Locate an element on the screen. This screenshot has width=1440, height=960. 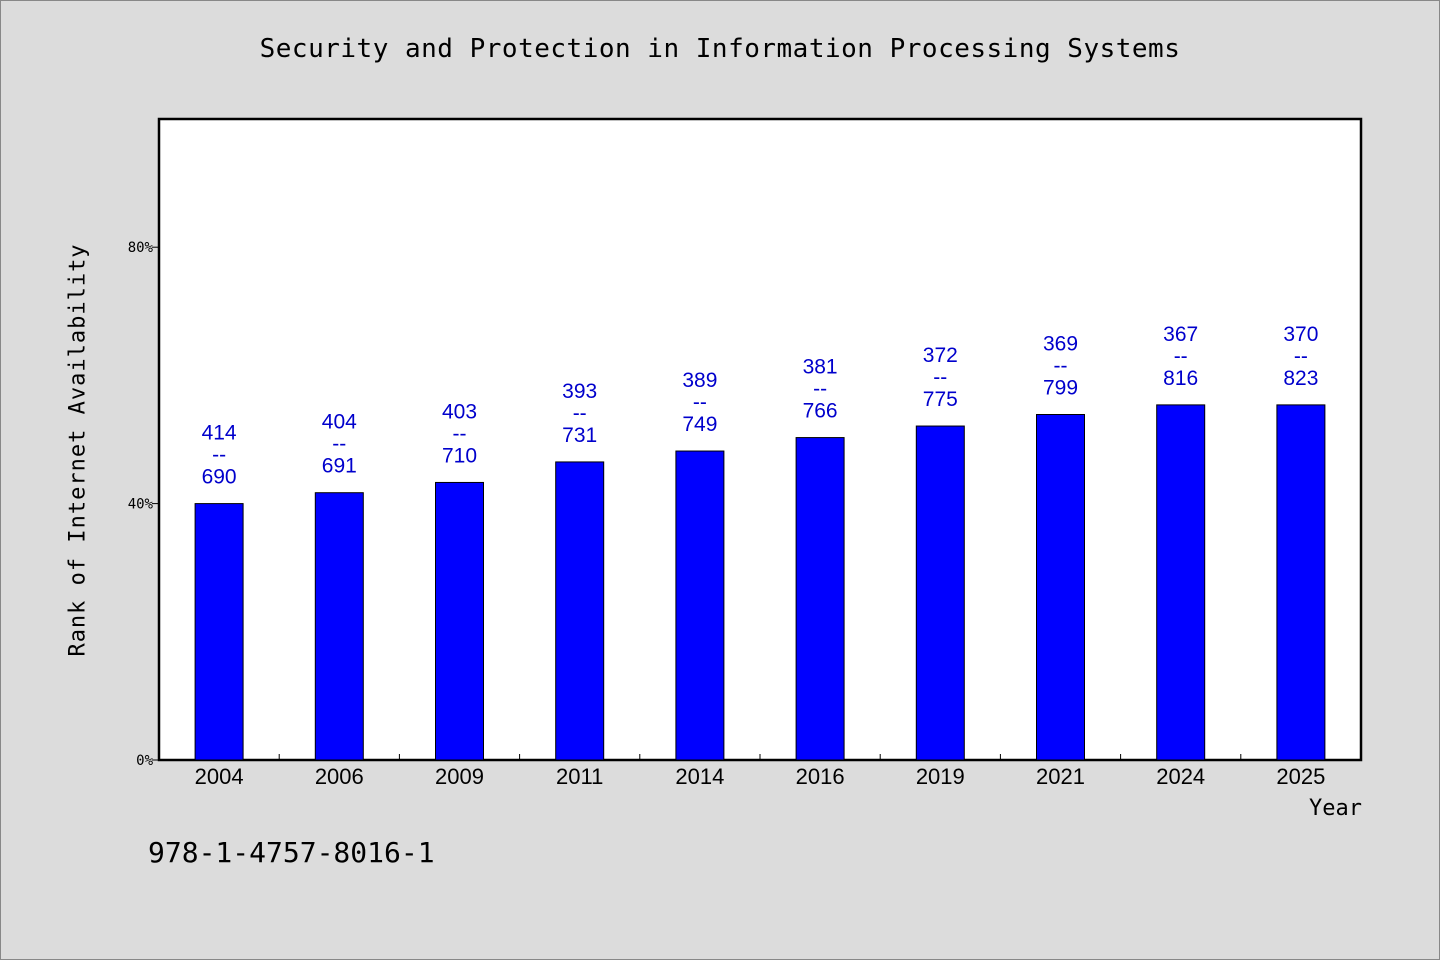
bar-2014 is located at coordinates (700, 605).